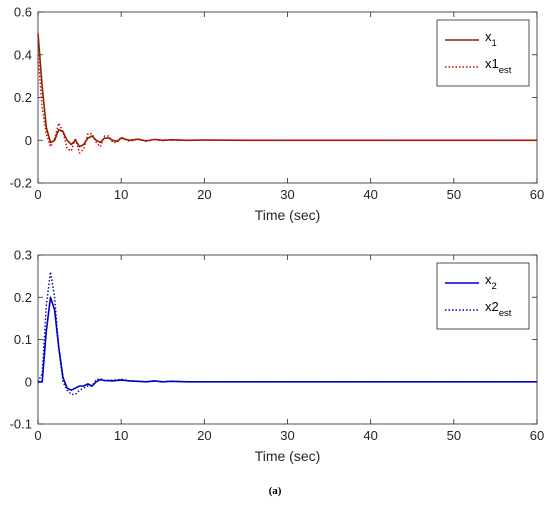 This screenshot has height=506, width=550. I want to click on figure-caption: (a), so click(275, 491).